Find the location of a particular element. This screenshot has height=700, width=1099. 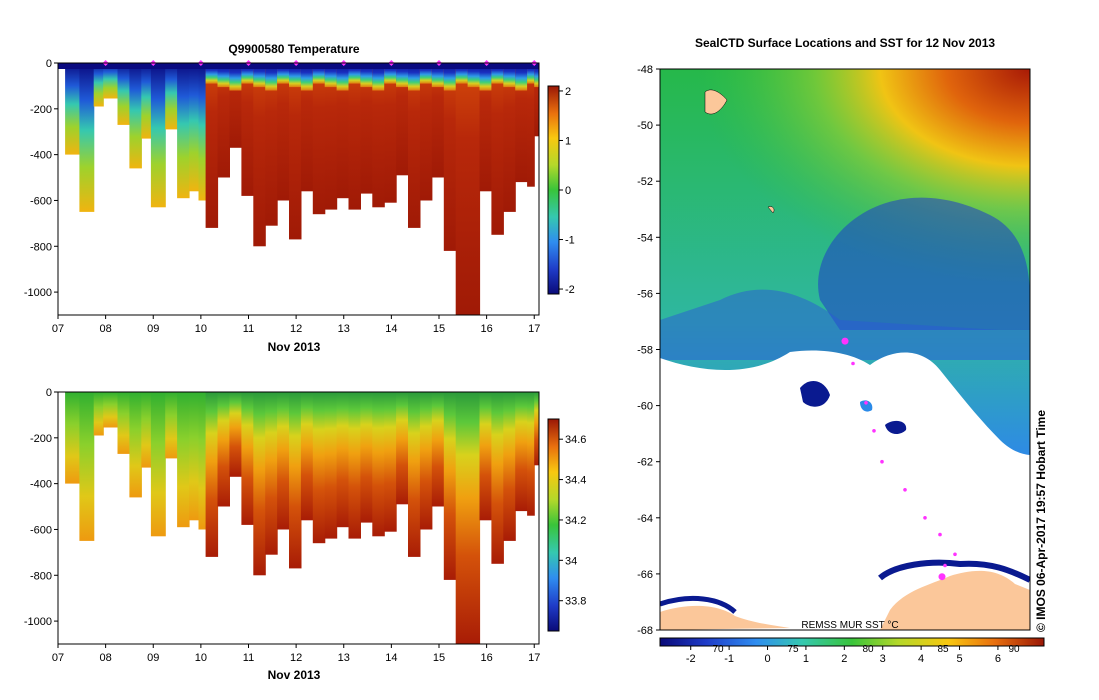

y-tick-label: -1000 is located at coordinates (38, 293).